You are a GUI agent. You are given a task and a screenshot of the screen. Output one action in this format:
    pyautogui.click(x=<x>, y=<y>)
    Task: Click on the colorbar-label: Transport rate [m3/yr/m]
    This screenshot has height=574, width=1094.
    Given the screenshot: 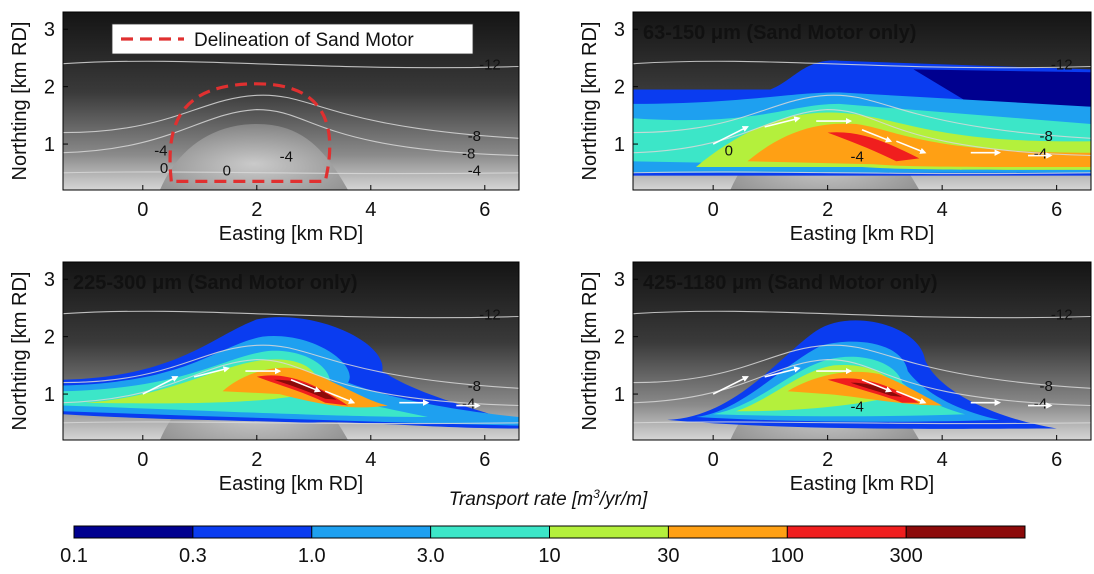 What is the action you would take?
    pyautogui.click(x=548, y=498)
    